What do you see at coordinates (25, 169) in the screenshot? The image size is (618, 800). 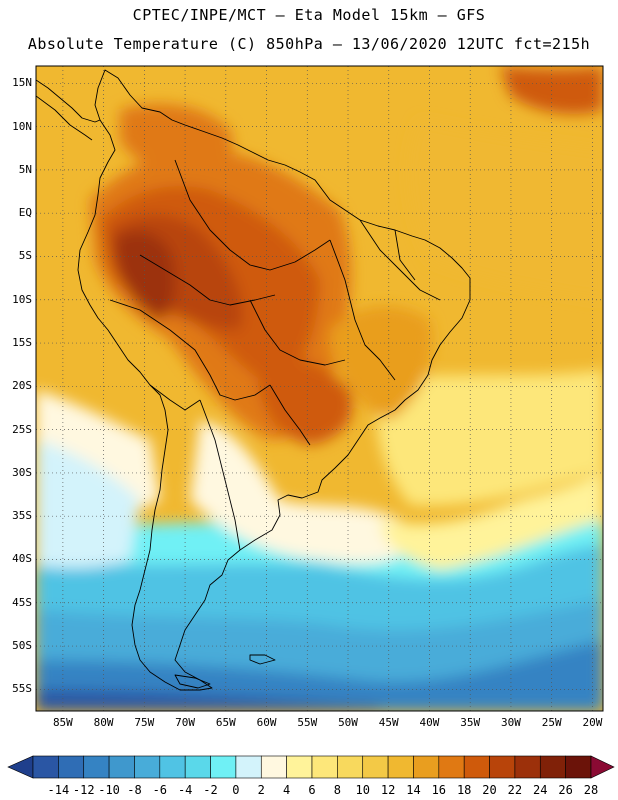 I see `latitude-label: 5N` at bounding box center [25, 169].